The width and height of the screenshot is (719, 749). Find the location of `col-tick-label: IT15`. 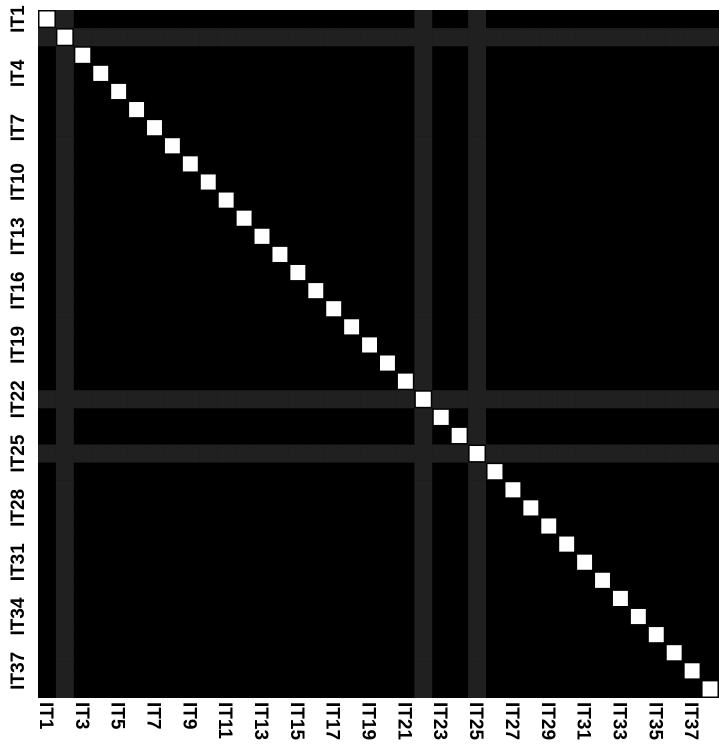

col-tick-label: IT15 is located at coordinates (296, 721).